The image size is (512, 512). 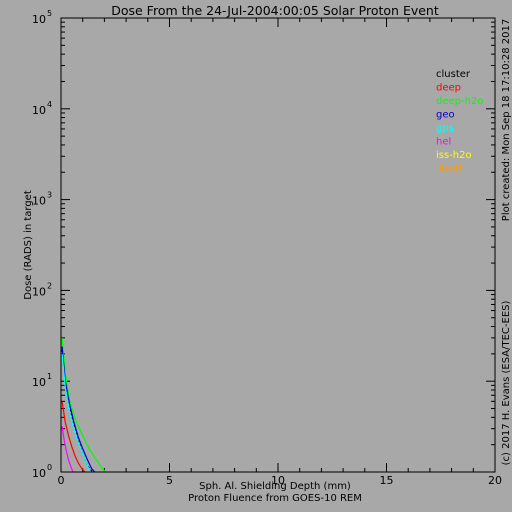 I want to click on series-line-geo, so click(x=78, y=409).